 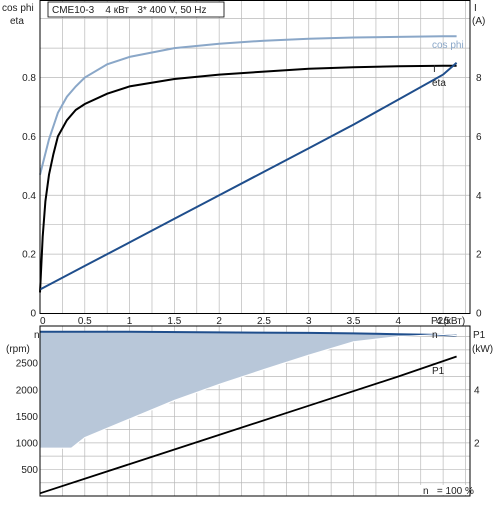 I want to click on x-tick-label: 0.5, so click(x=85, y=321).